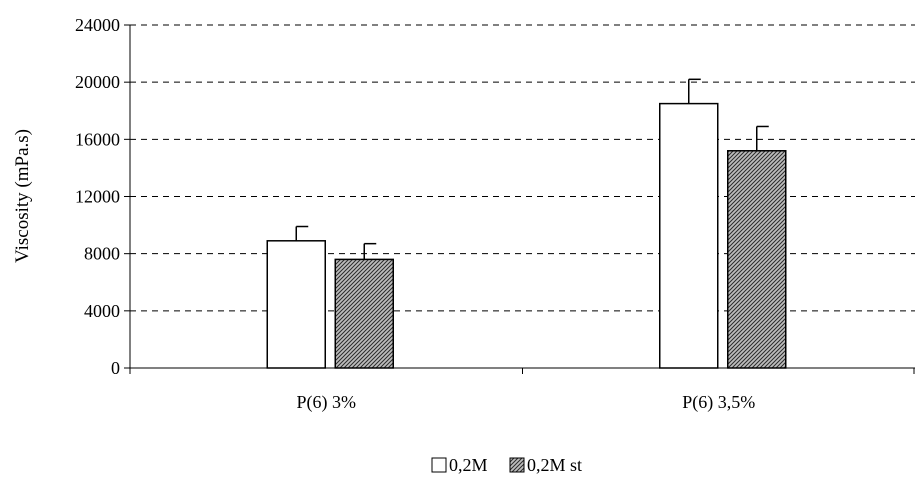 The height and width of the screenshot is (477, 915). Describe the element at coordinates (718, 402) in the screenshot. I see `x-tick-label: P(6) 3,5%` at that location.